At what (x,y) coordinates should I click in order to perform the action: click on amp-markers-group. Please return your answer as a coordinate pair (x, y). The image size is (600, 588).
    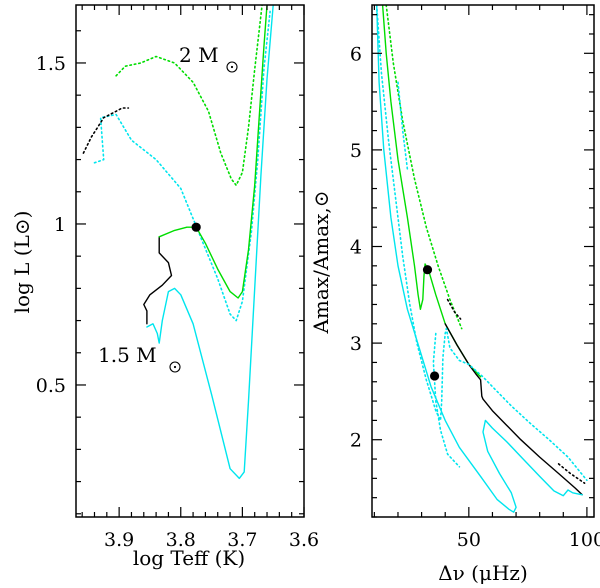
    Looking at the image, I should click on (431, 323).